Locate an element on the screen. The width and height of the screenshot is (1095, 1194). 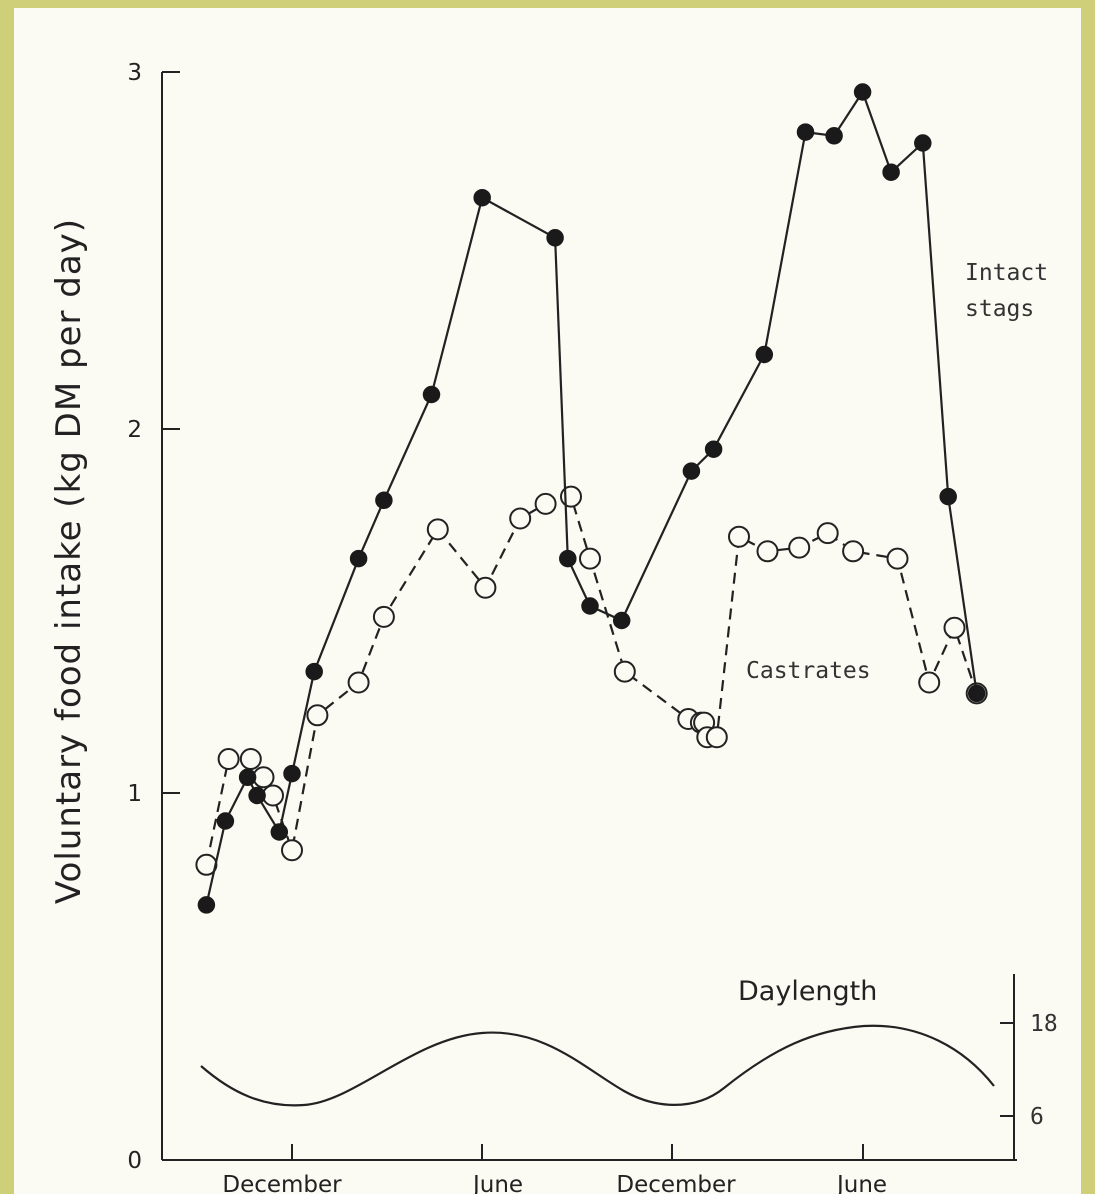
intact-stags-label-line2: stags is located at coordinates (999, 309).